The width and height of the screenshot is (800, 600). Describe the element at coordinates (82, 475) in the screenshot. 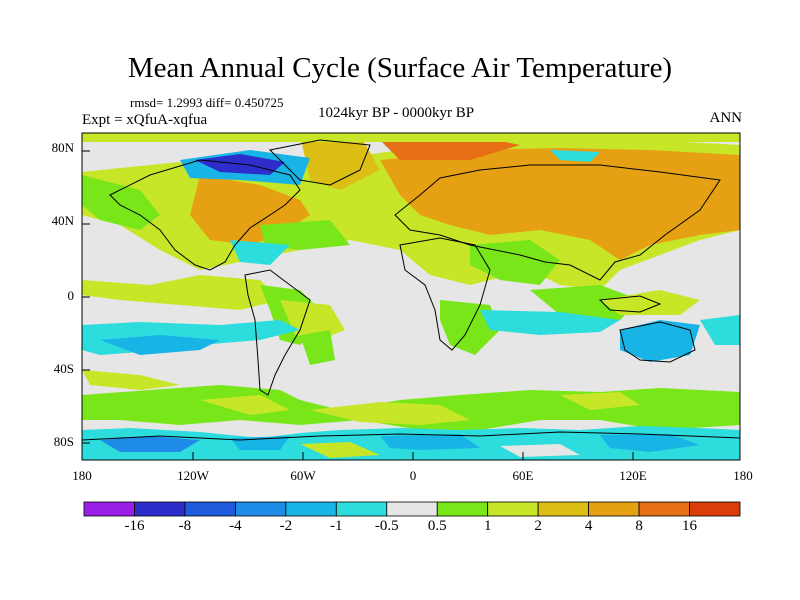

I see `lon-tick-180w: 180` at that location.